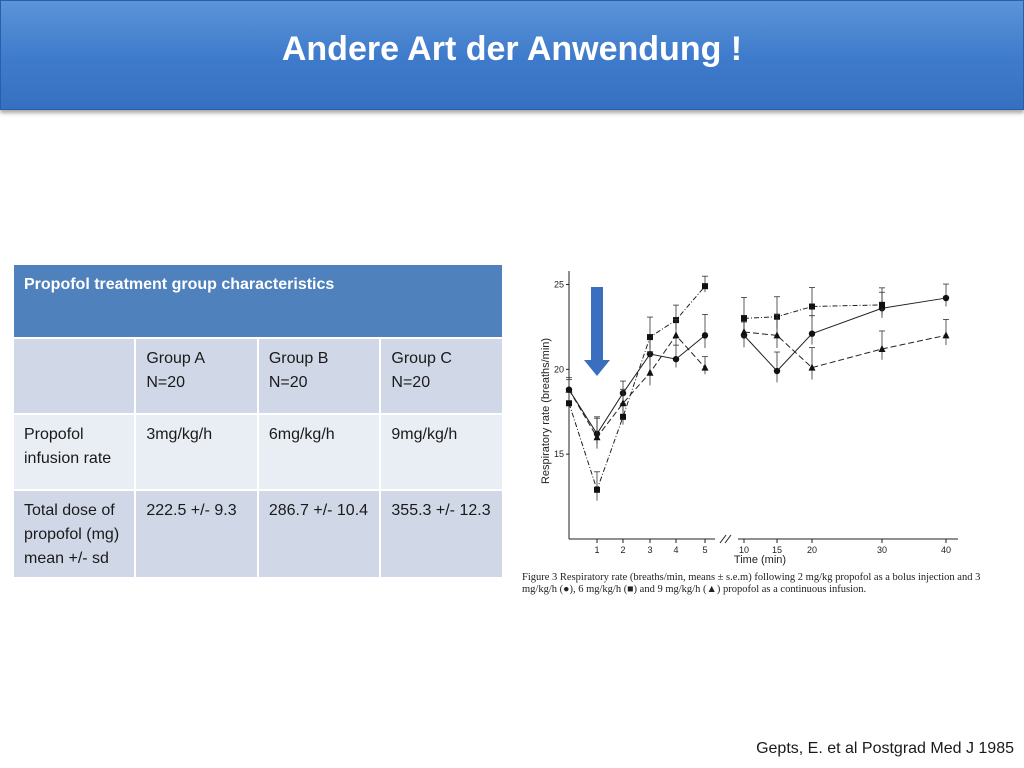 The width and height of the screenshot is (1024, 768). I want to click on x-tick-label: 3, so click(649, 550).